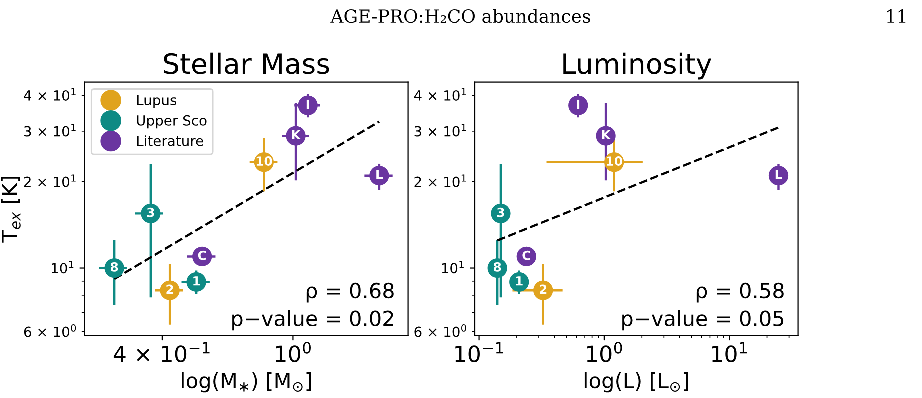 This screenshot has height=398, width=922. What do you see at coordinates (170, 141) in the screenshot?
I see `legend-label: Literature` at bounding box center [170, 141].